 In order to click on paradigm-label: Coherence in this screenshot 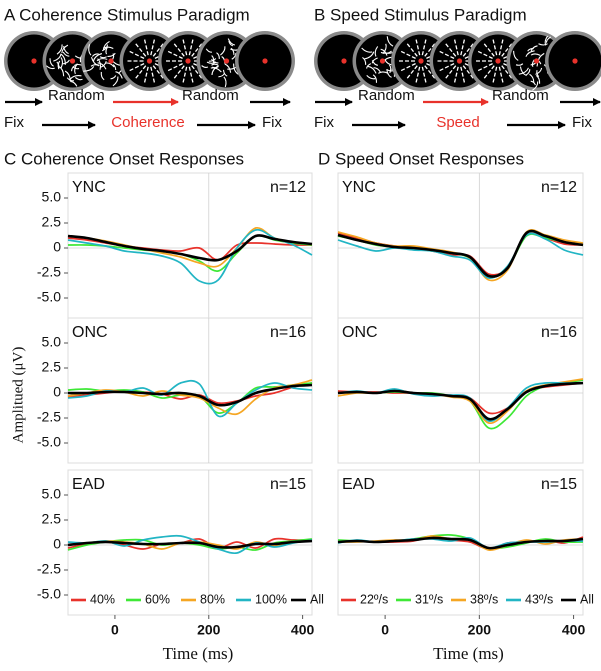, I will do `click(147, 122)`.